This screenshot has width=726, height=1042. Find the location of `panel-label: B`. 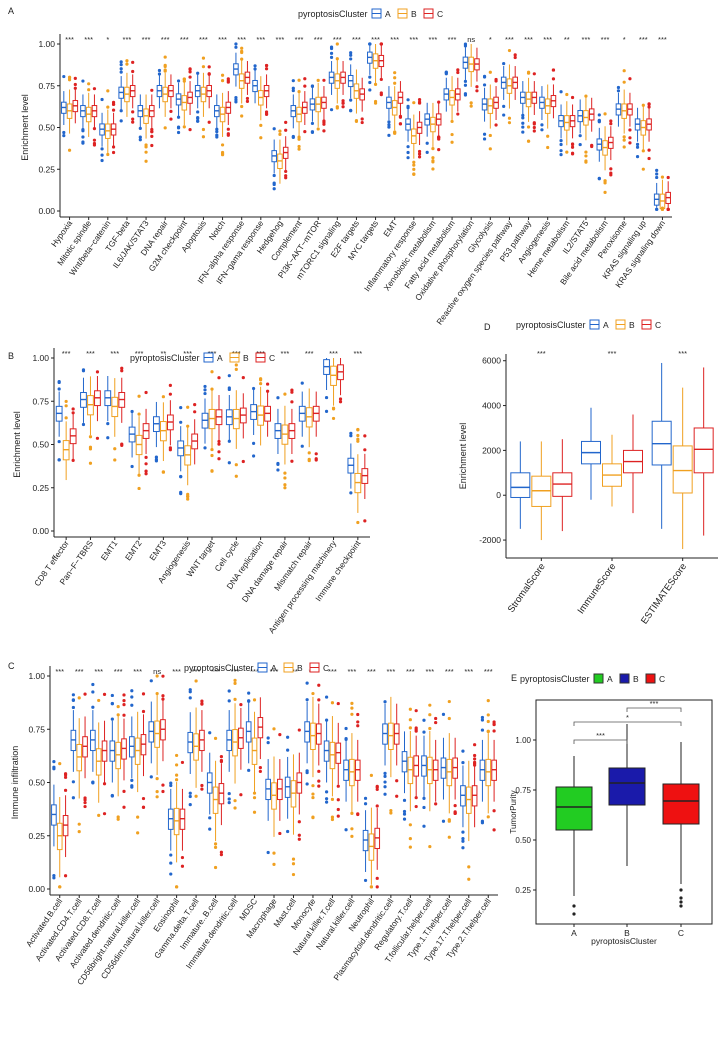

panel-label: B is located at coordinates (11, 356).